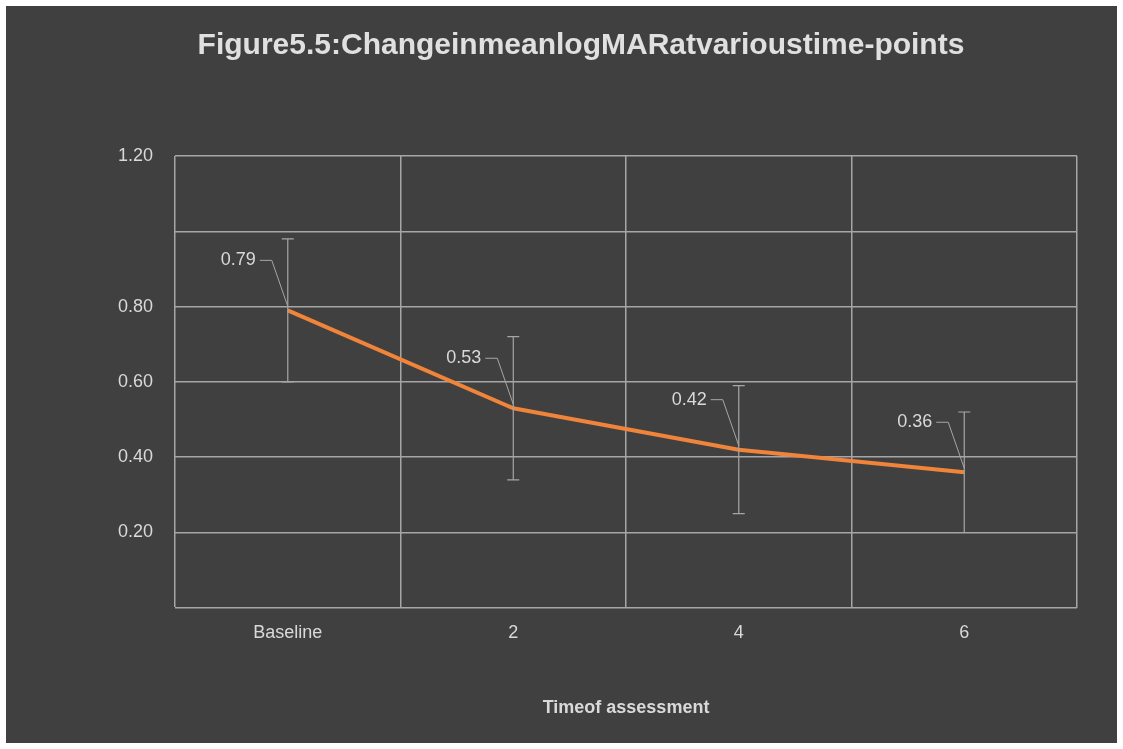 This screenshot has width=1123, height=749. Describe the element at coordinates (738, 631) in the screenshot. I see `x-tick-label: 4` at that location.